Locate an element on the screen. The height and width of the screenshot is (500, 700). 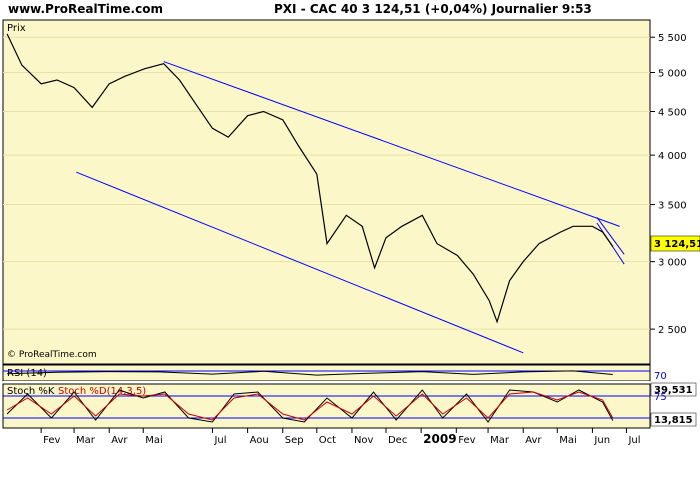
rsi-value-label: 39,531 is located at coordinates (673, 390).